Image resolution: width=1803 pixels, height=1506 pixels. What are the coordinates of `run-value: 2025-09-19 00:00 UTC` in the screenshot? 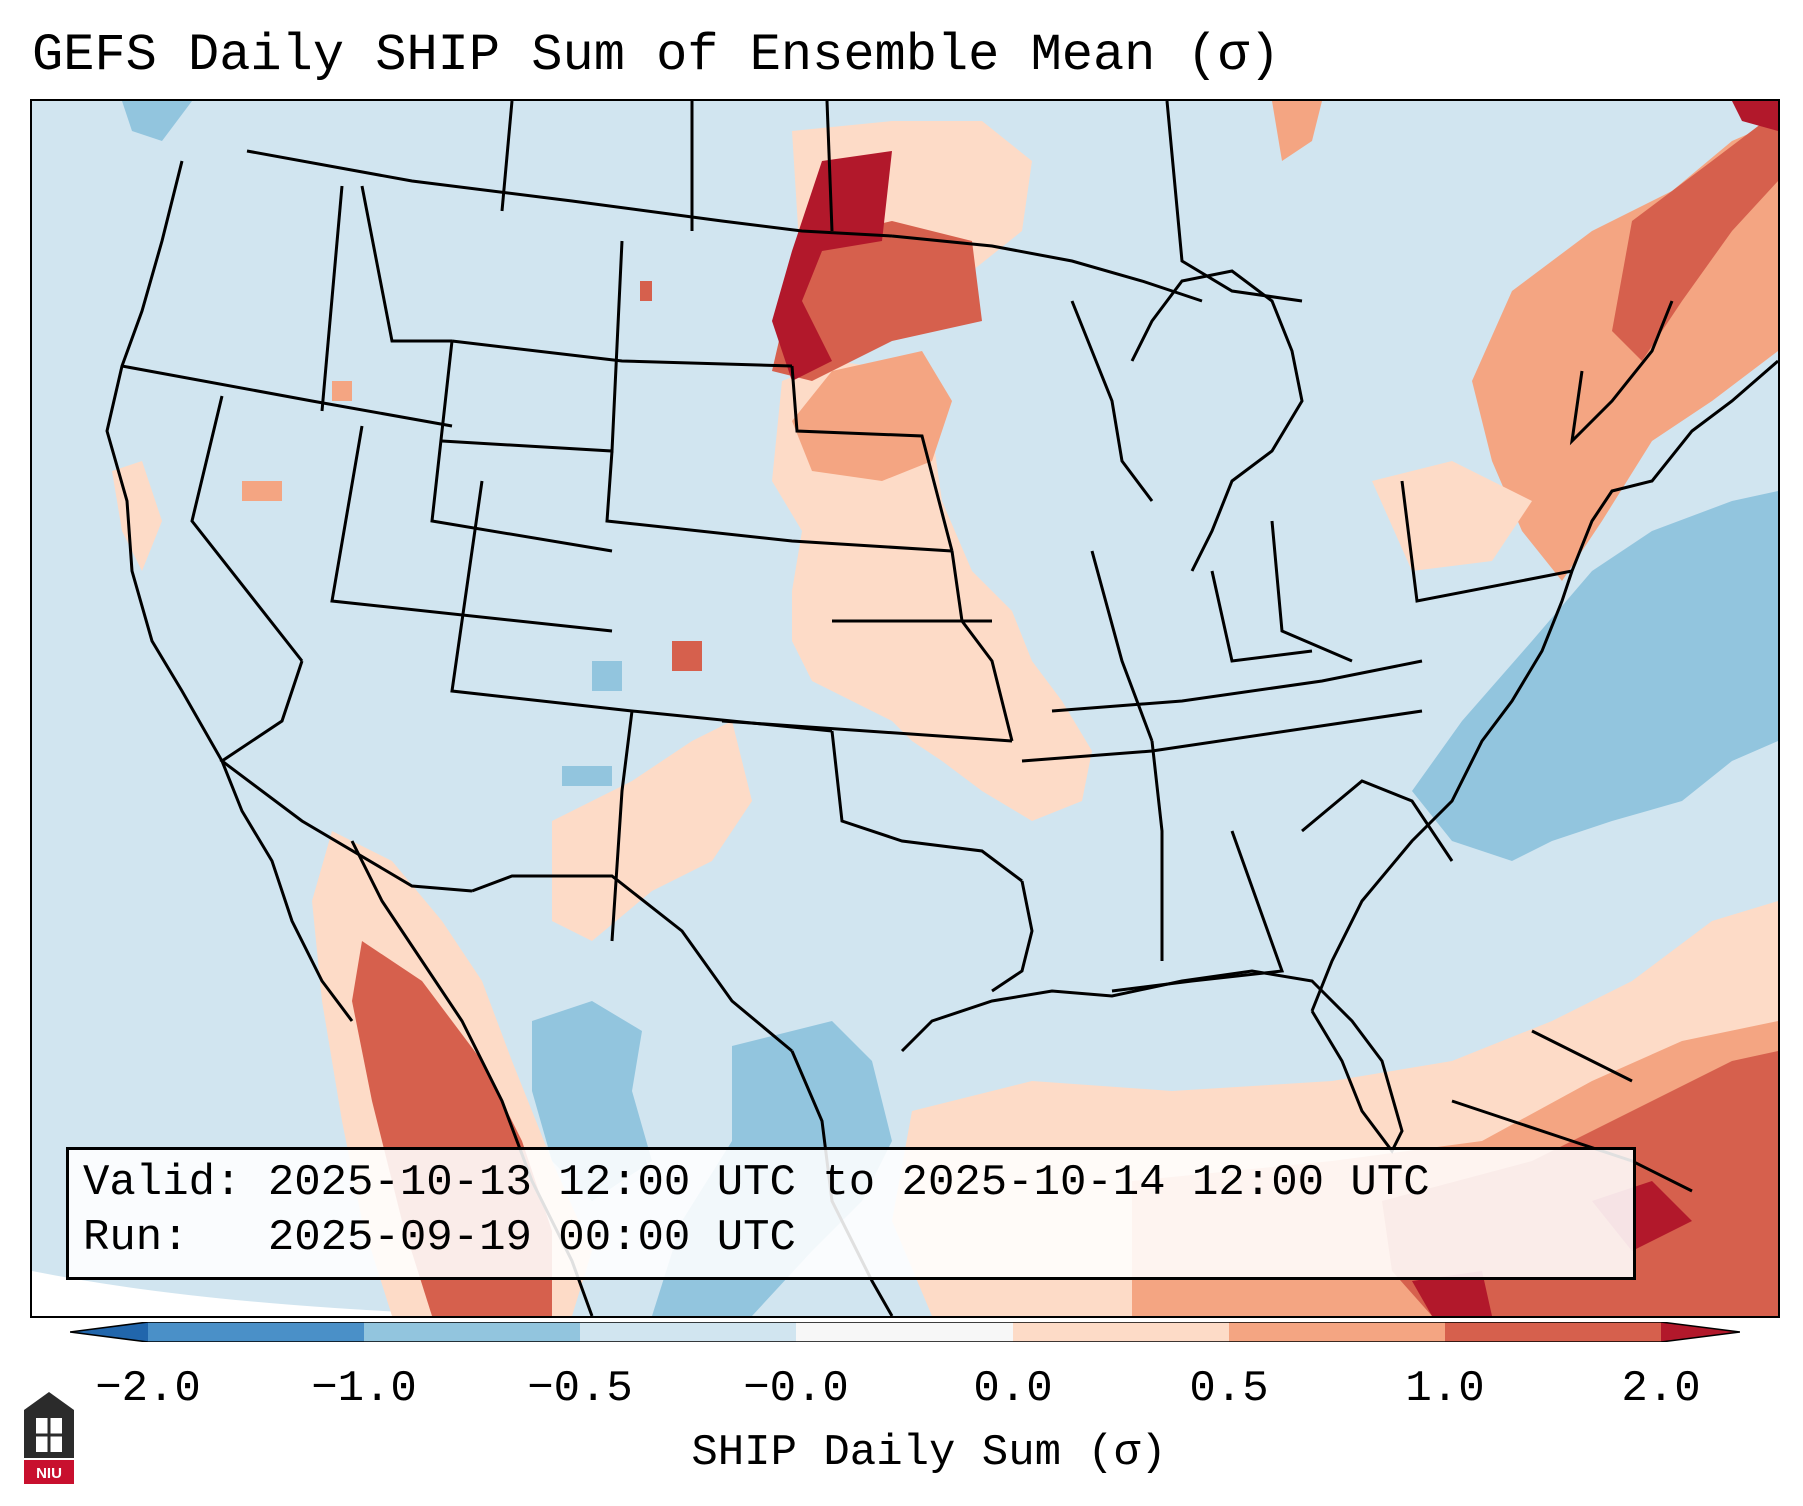 It's located at (531, 1238).